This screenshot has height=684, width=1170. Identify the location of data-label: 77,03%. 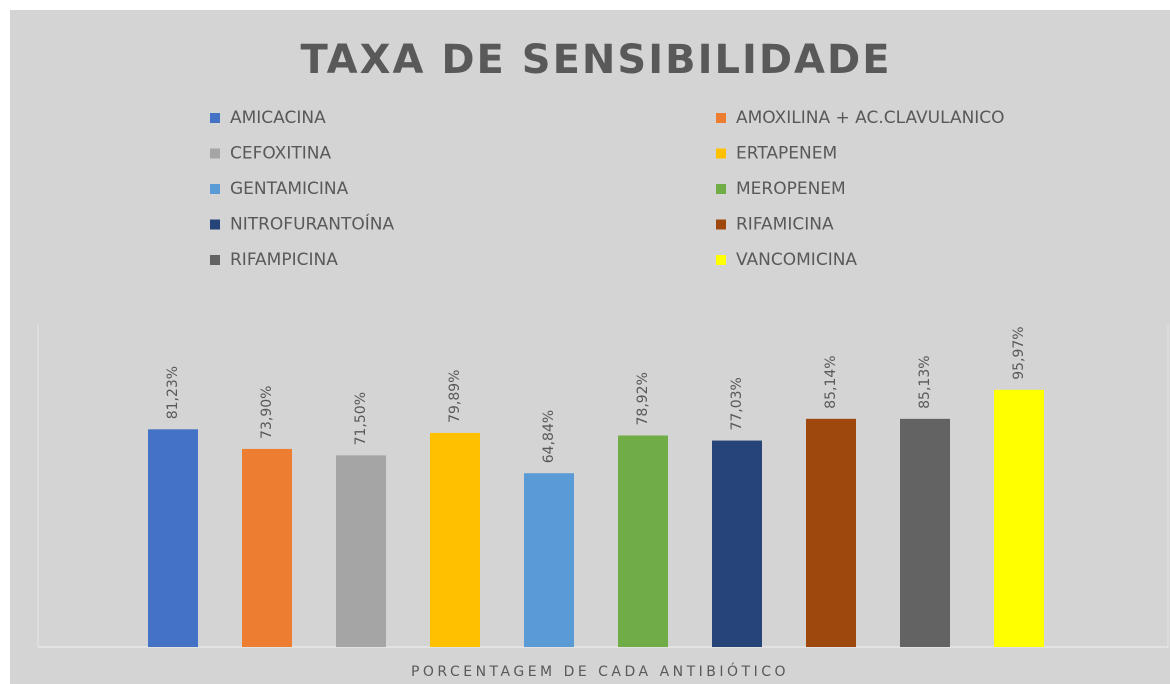
(737, 403).